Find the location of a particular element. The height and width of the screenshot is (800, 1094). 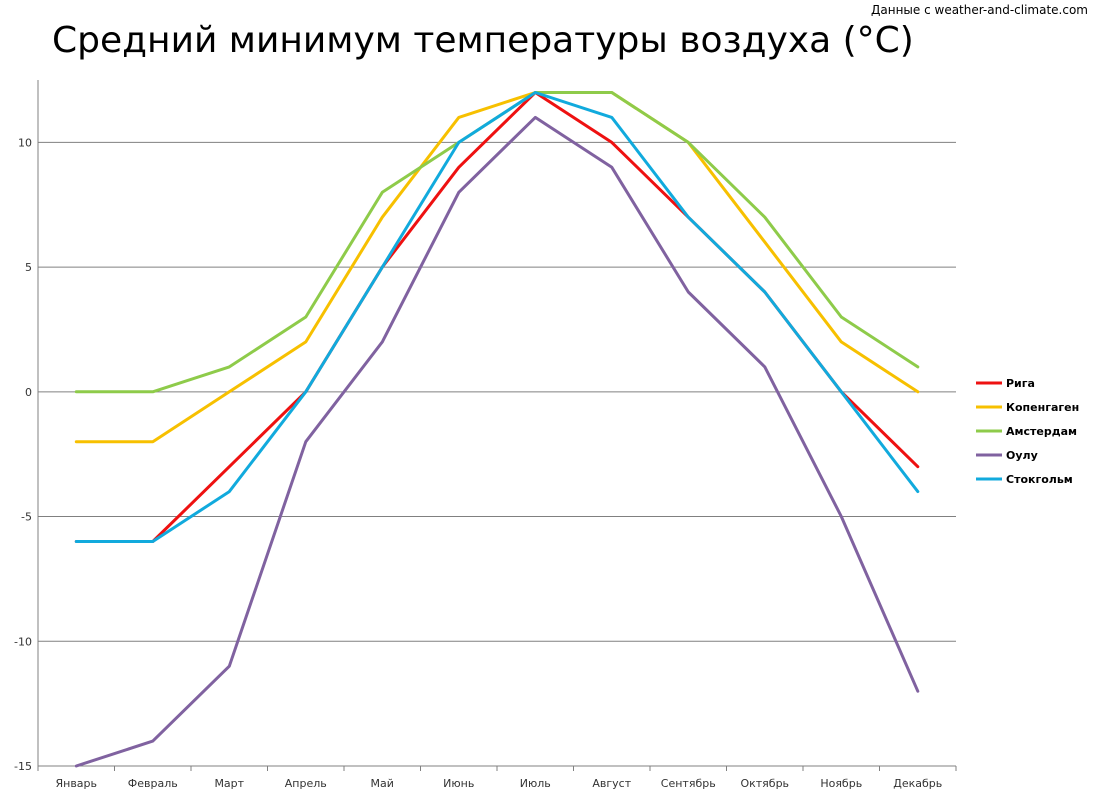

x-tick-label: Апрель is located at coordinates (306, 783).